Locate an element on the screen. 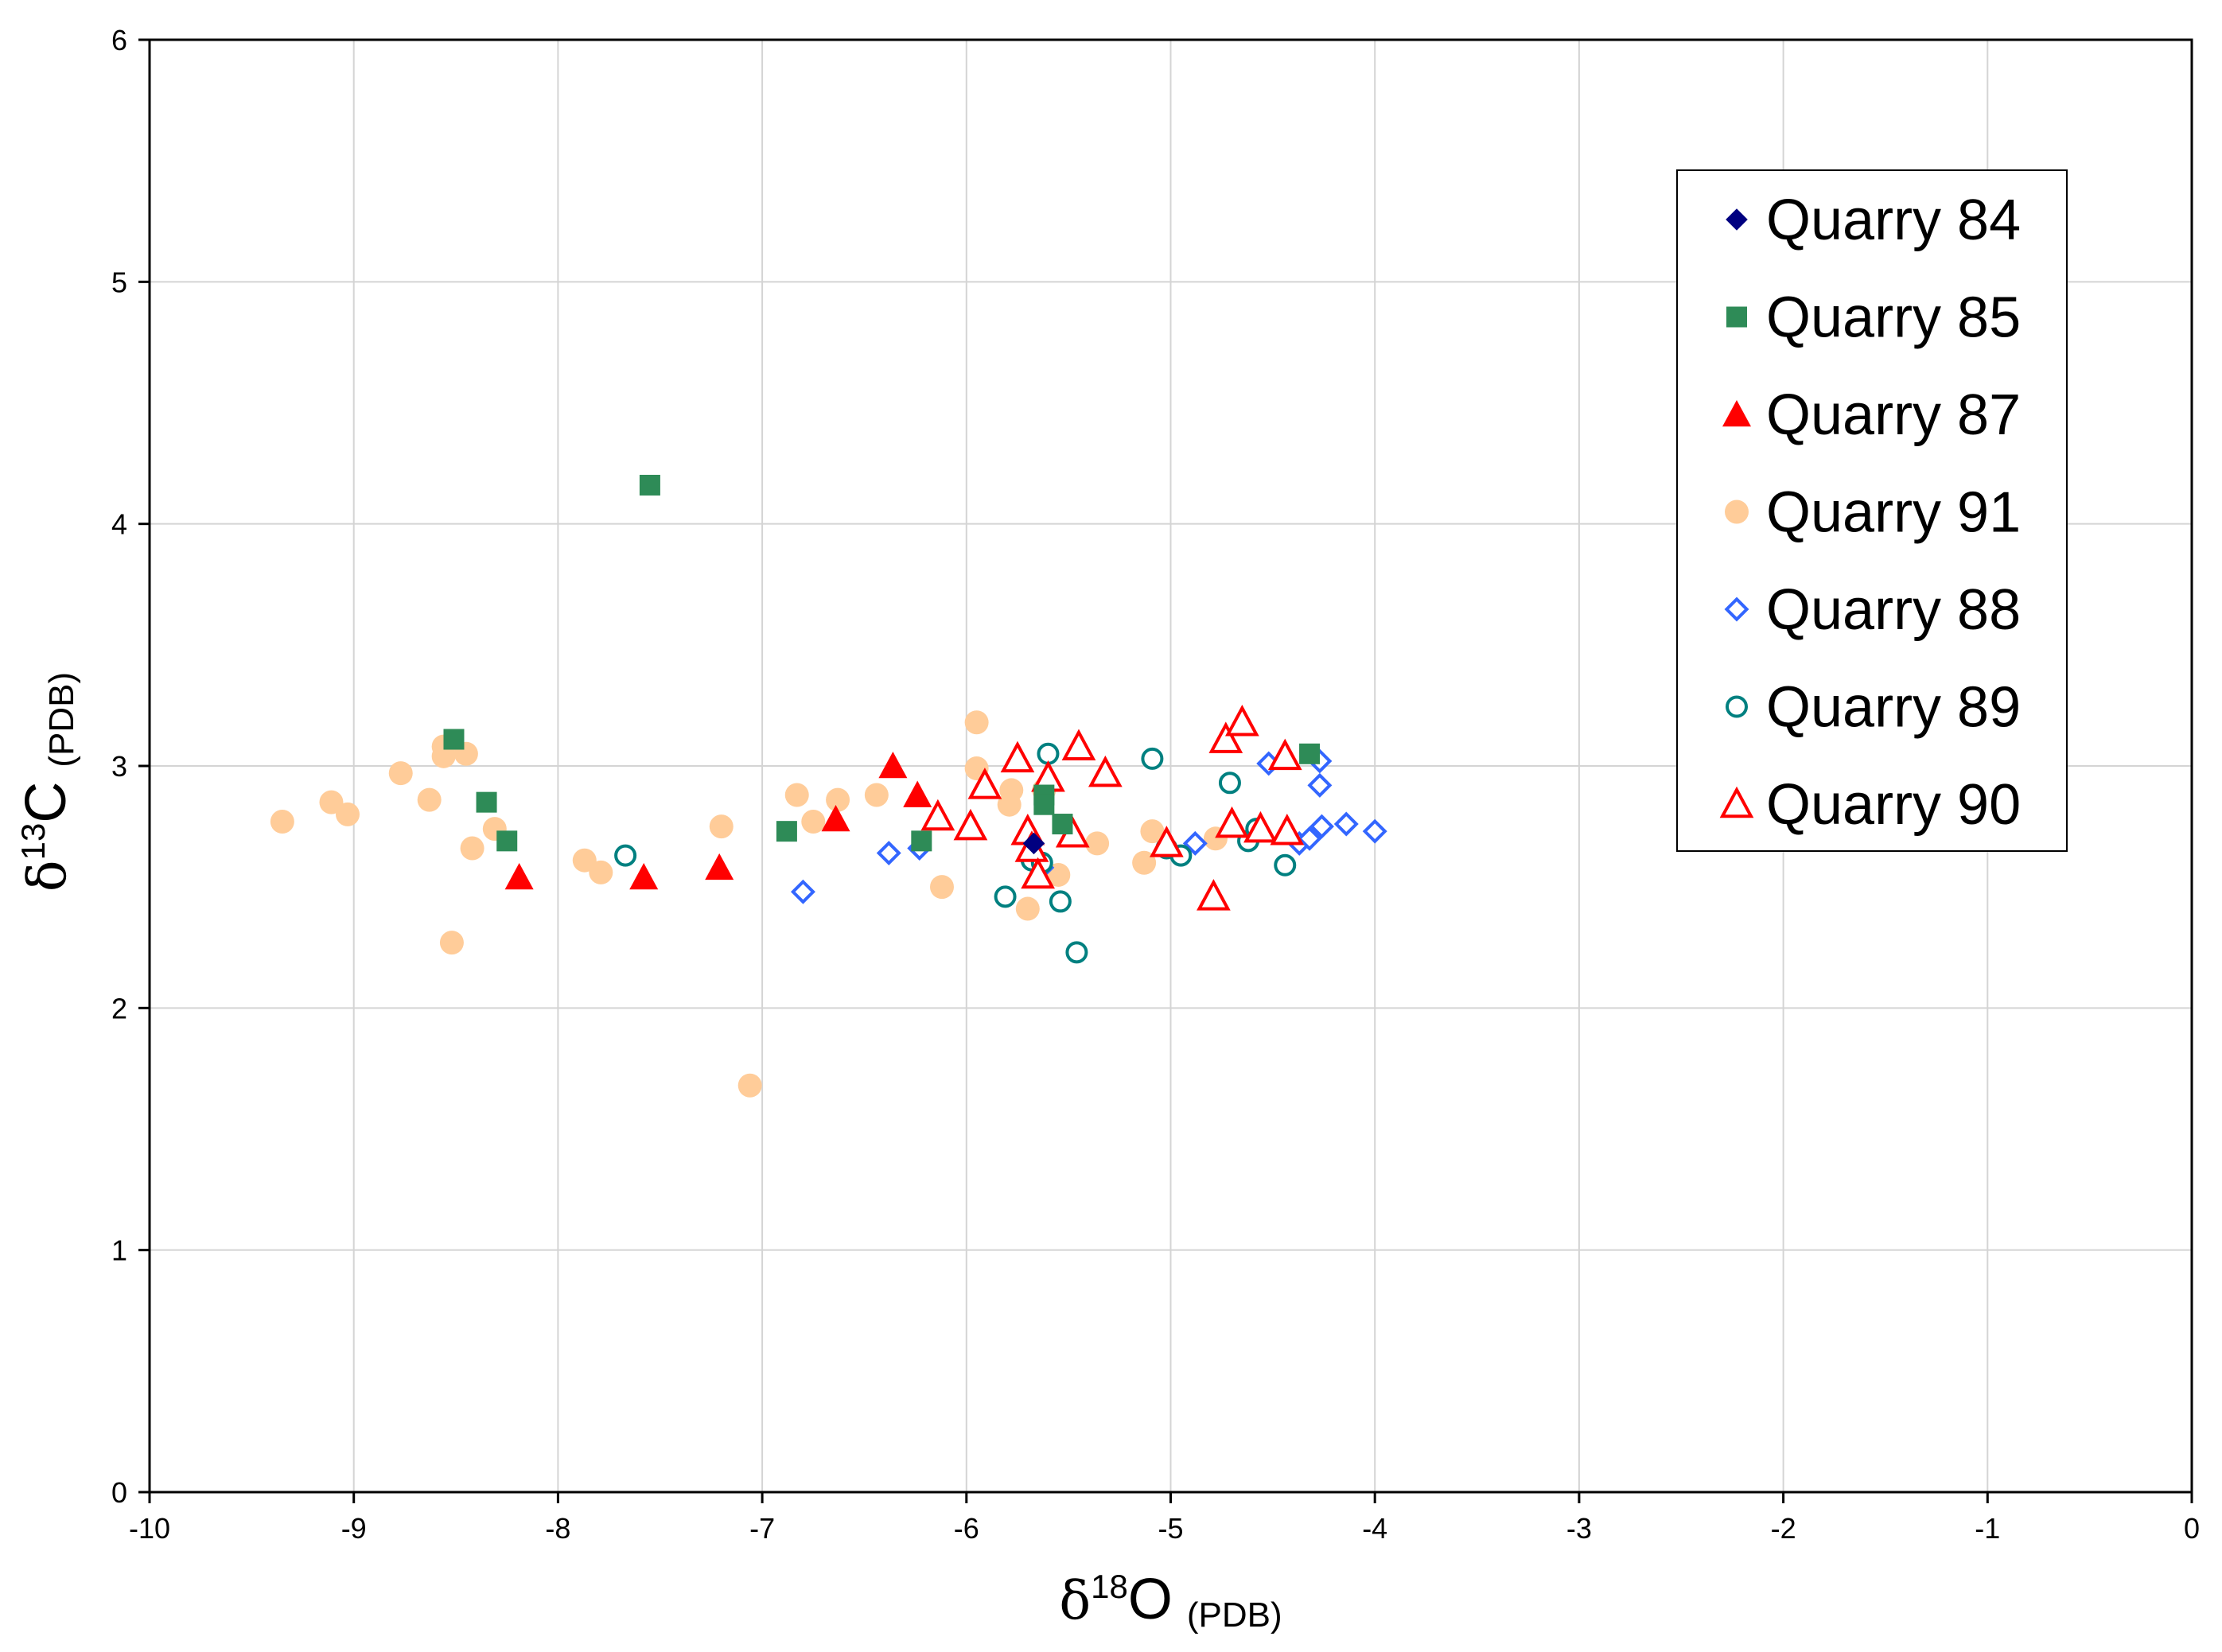  legend-item-quarry-87: Quarry 87 is located at coordinates (1871, 415).